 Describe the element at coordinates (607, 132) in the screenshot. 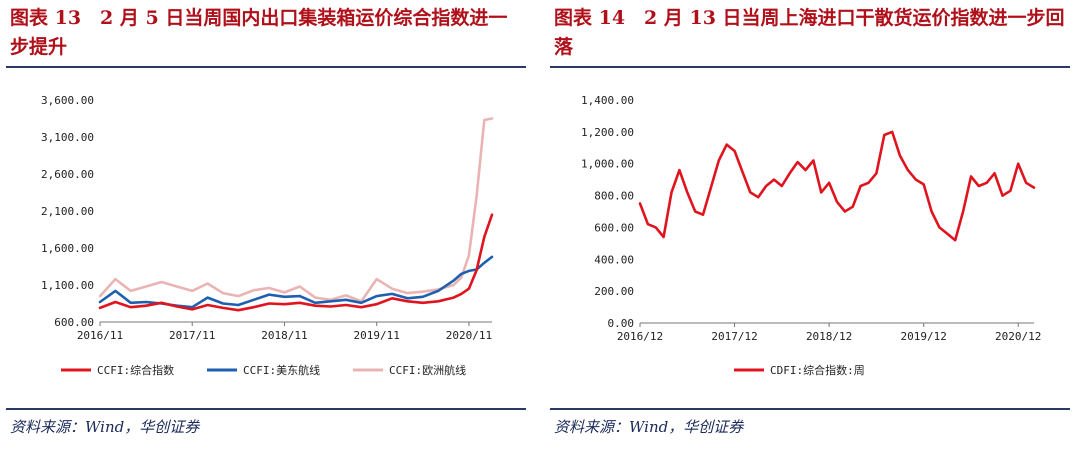

I see `y-tick-label: 1,200.00` at that location.